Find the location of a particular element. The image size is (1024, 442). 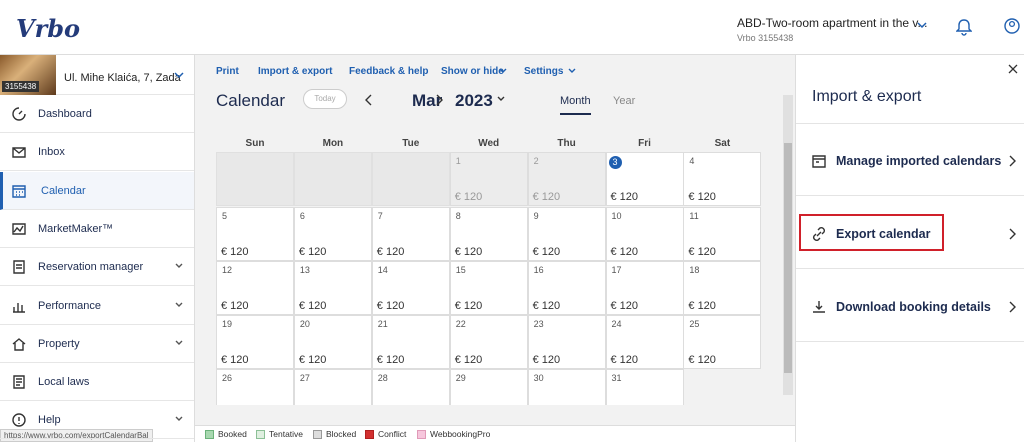

day-cell: 8 € 120 is located at coordinates (488, 234).